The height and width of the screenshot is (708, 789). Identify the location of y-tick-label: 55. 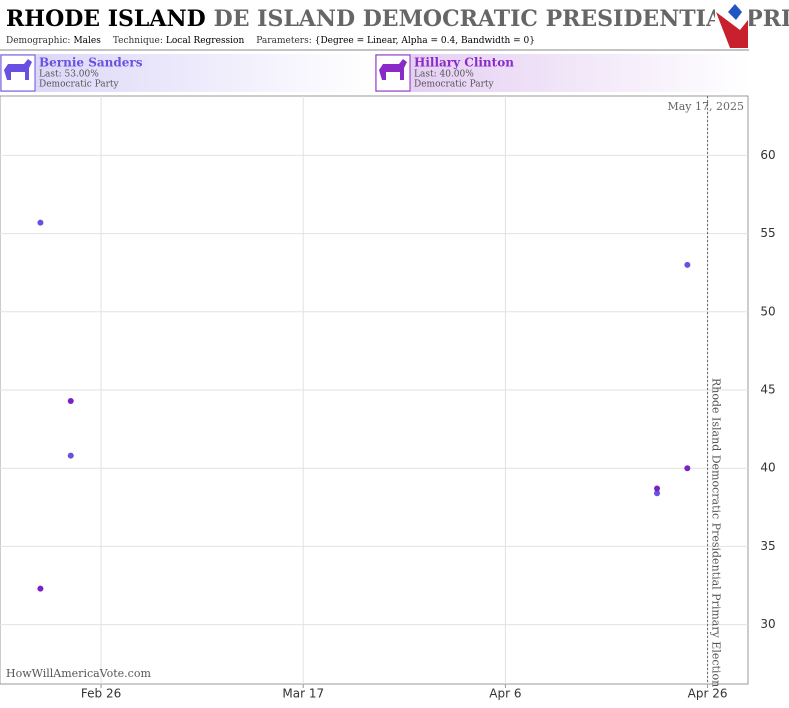
(767, 233).